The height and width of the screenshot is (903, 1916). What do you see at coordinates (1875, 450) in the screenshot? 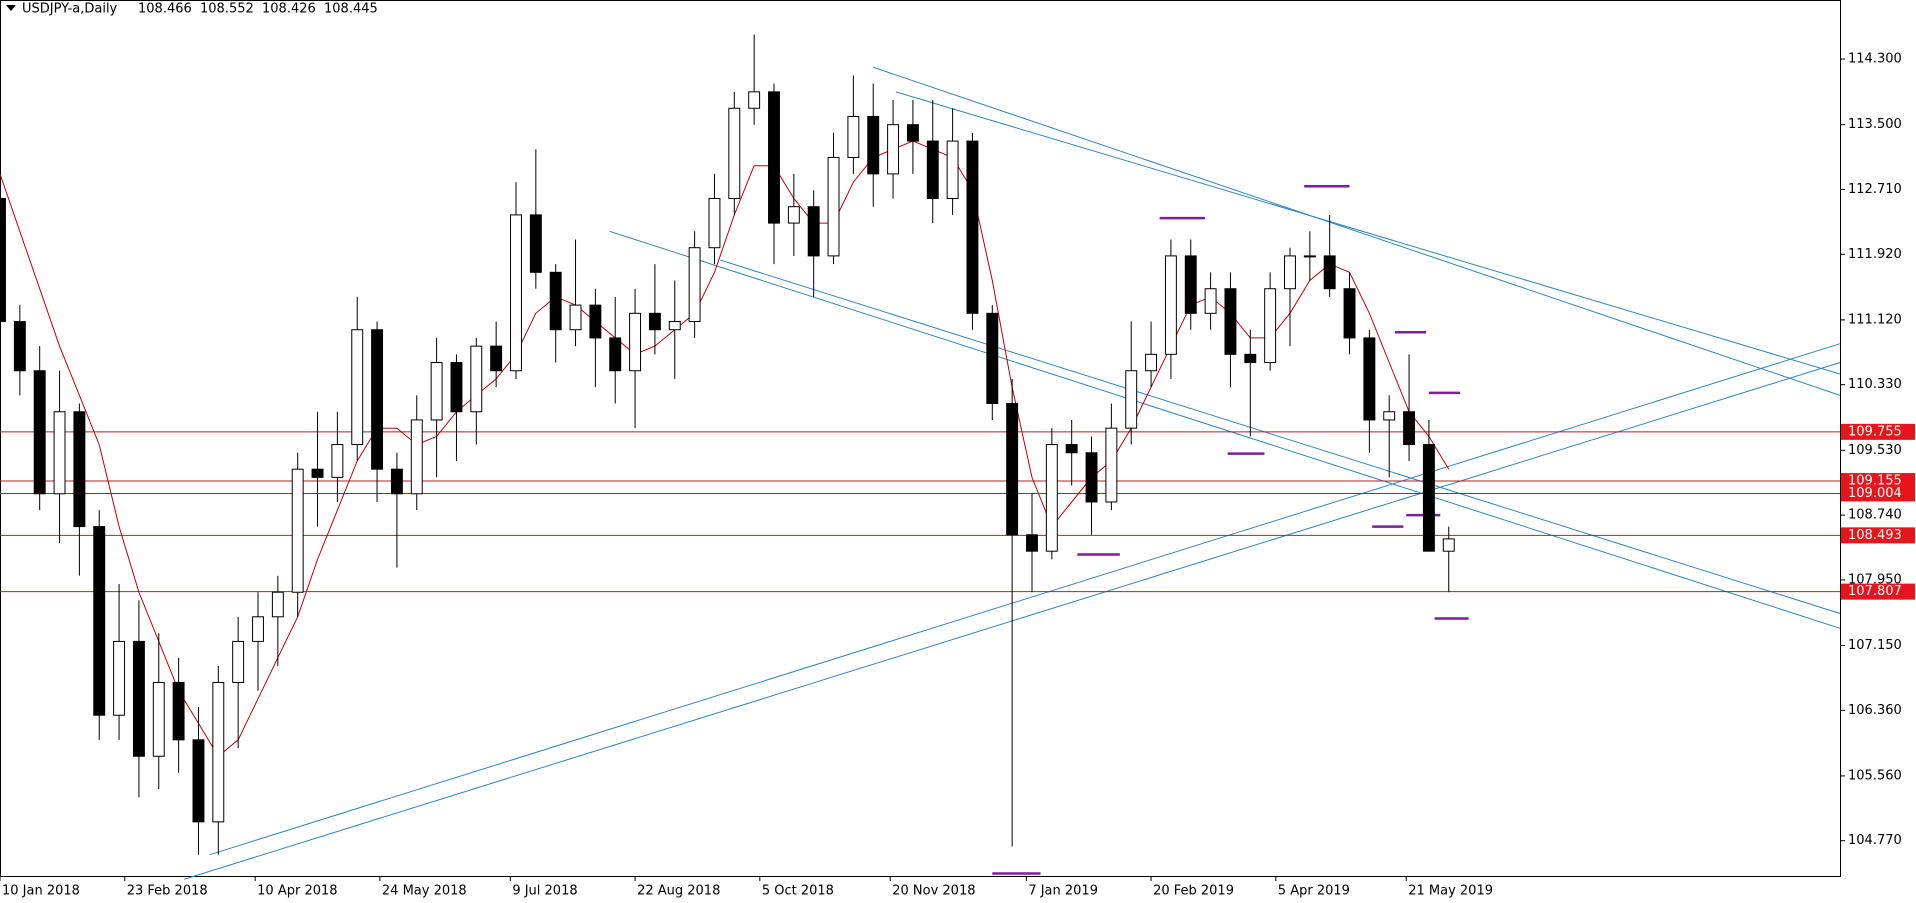
I see `y-tick-label: 109.530` at bounding box center [1875, 450].